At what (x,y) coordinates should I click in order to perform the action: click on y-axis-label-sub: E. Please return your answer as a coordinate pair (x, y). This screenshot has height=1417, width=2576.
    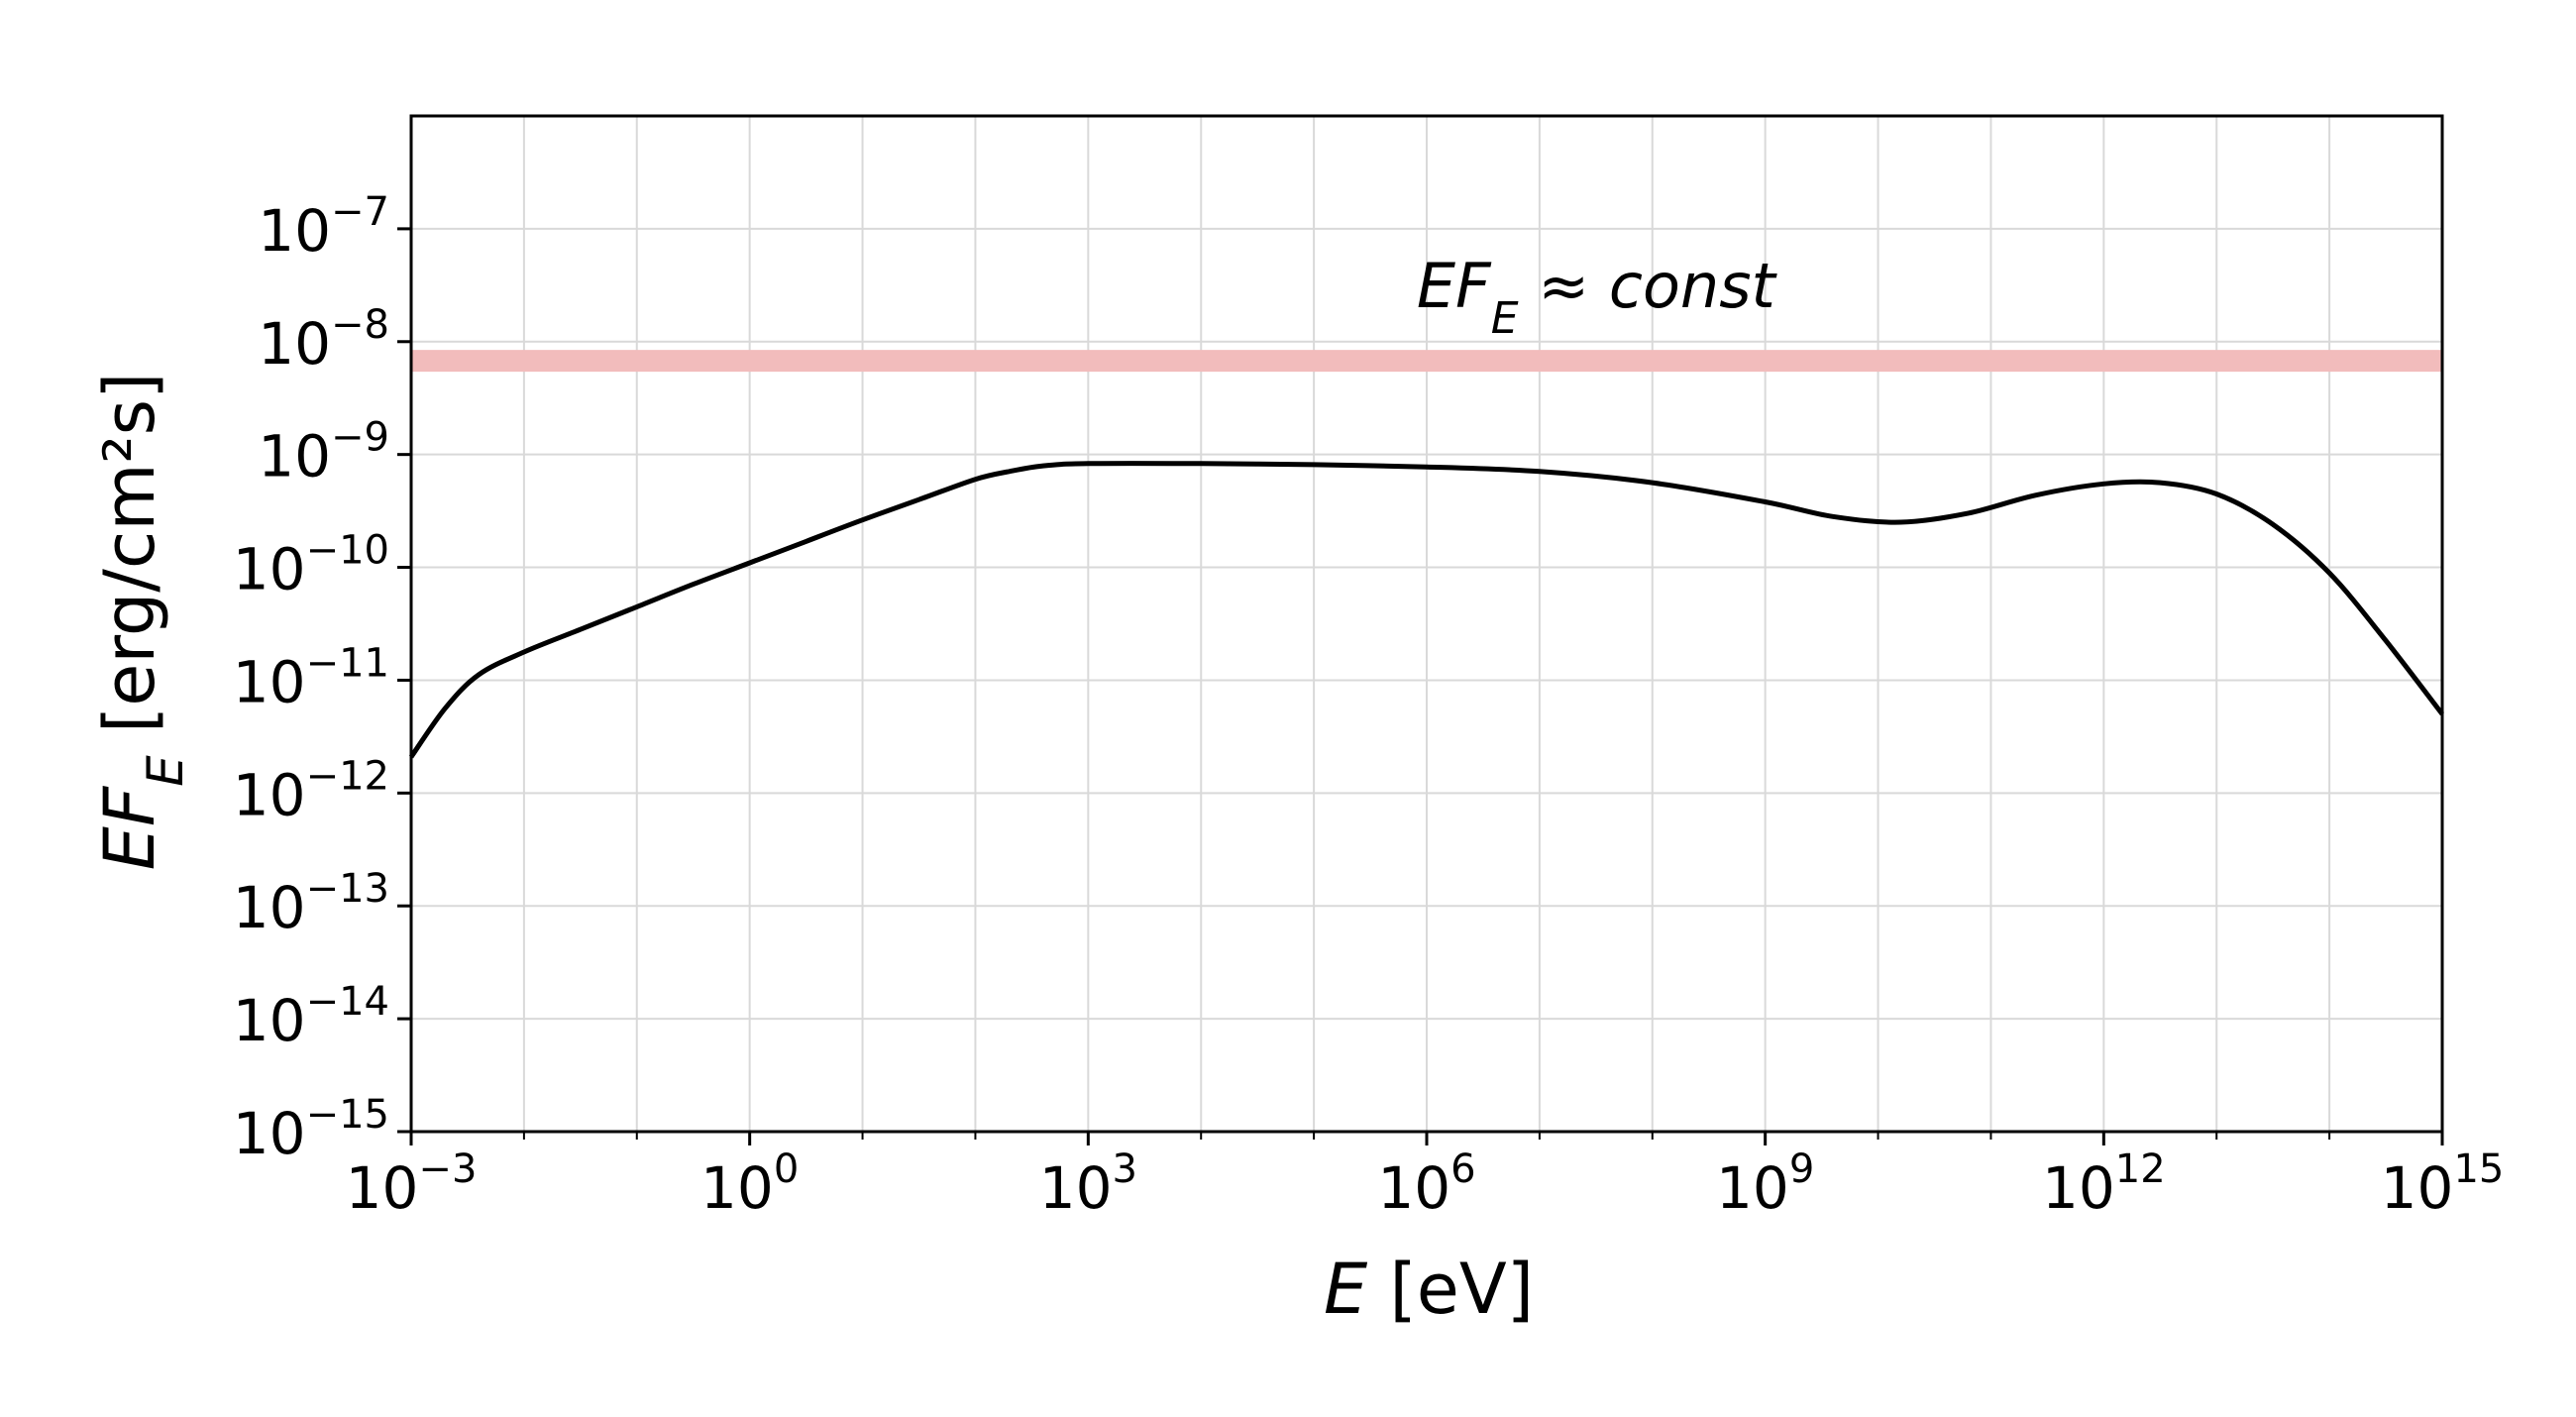
    Looking at the image, I should click on (165, 771).